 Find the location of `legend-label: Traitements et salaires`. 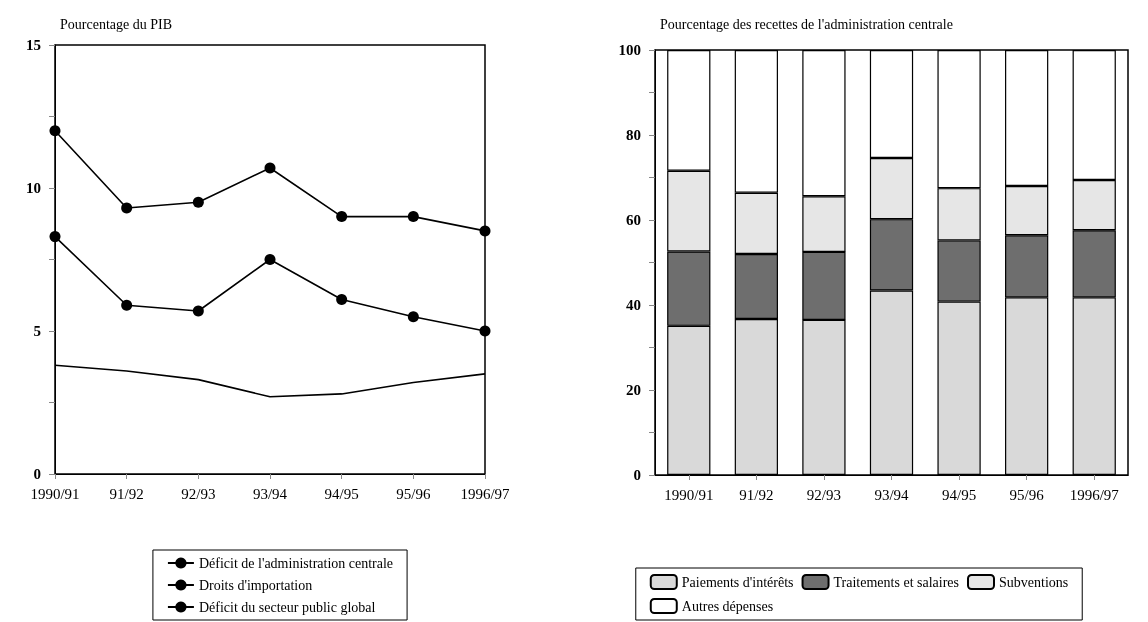

legend-label: Traitements et salaires is located at coordinates (896, 582).